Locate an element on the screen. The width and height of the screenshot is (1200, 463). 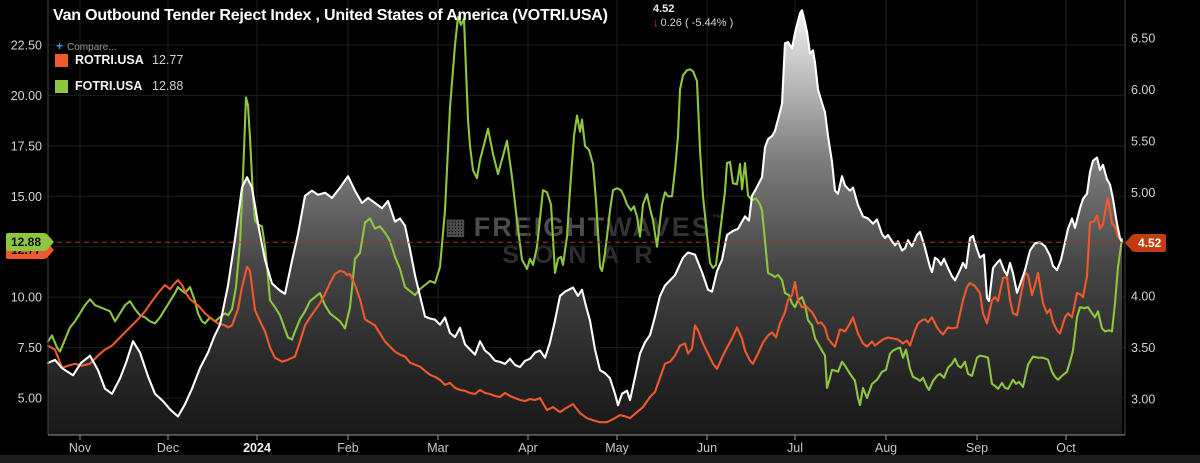
right-axis-label: 6.50 is located at coordinates (1143, 39).